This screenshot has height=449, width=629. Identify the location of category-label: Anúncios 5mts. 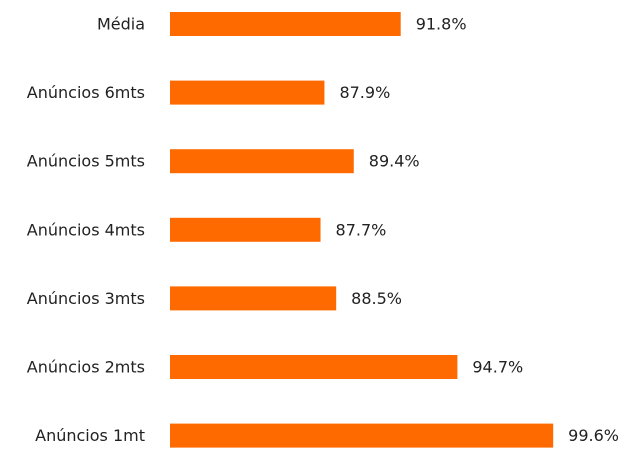
(86, 161).